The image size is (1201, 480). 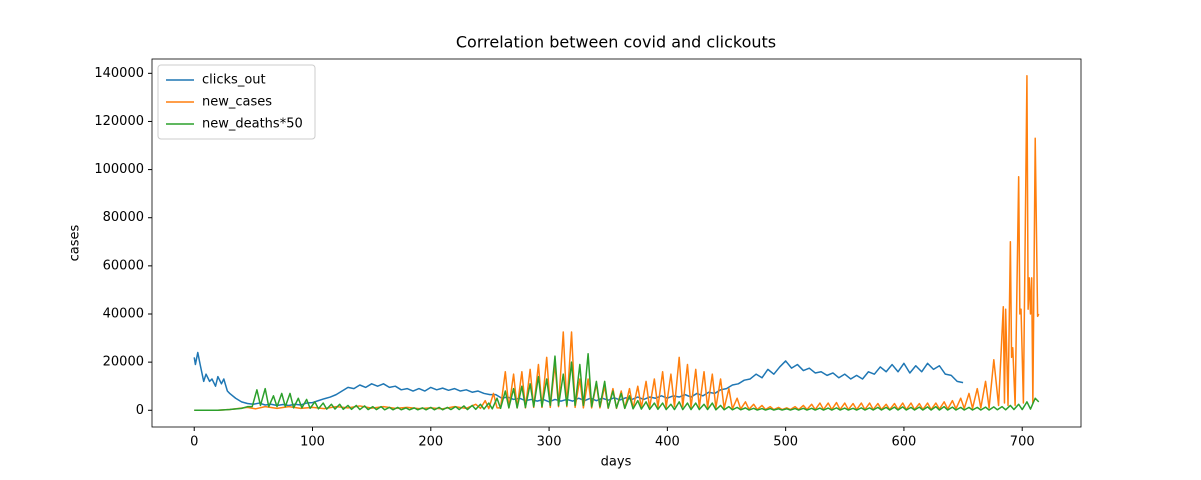 I want to click on x-tick-label: 400, so click(x=667, y=442).